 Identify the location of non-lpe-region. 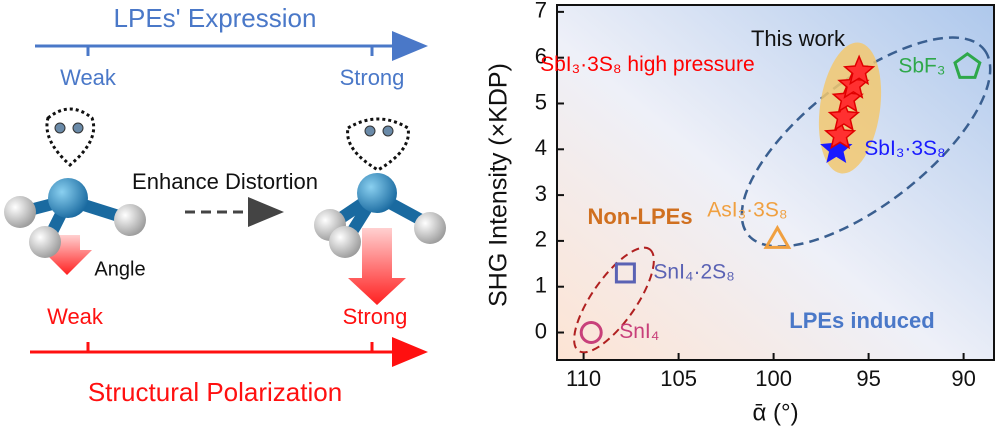
(614, 300).